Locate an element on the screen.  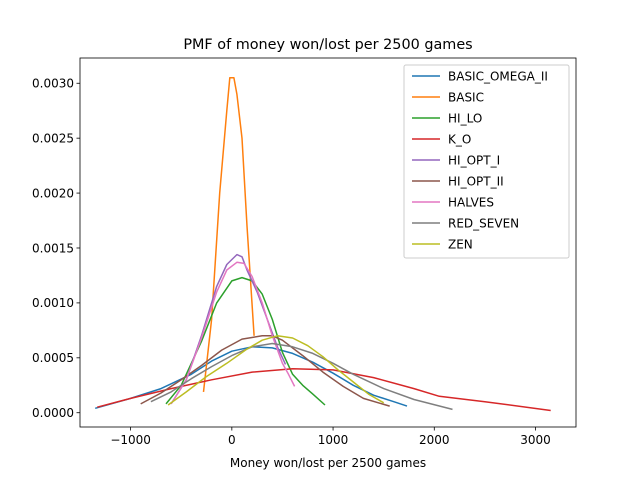
y-tick-label: 0.0030 is located at coordinates (53, 84).